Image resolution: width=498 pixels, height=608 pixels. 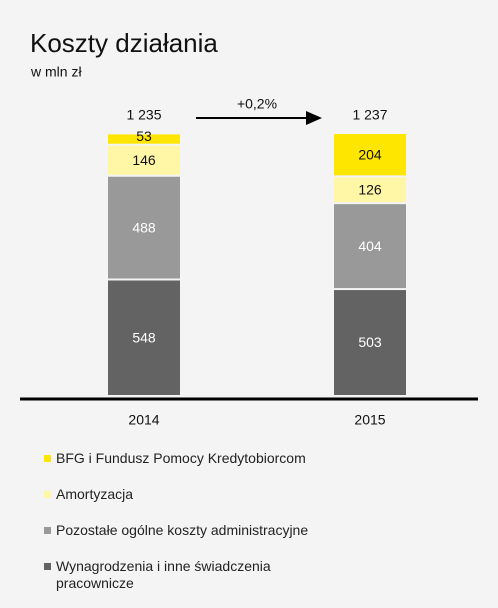 What do you see at coordinates (124, 43) in the screenshot?
I see `chart-title: Koszty działania` at bounding box center [124, 43].